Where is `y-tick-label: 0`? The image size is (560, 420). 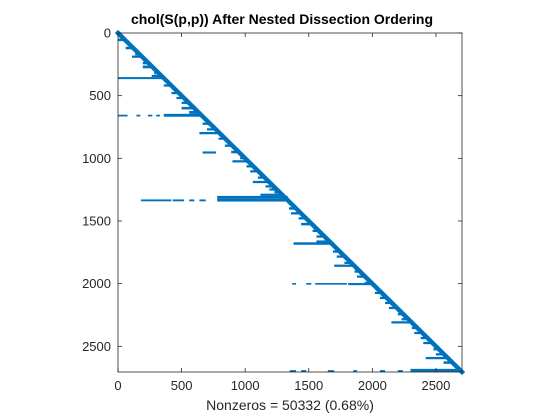 y-tick-label: 0 is located at coordinates (107, 33).